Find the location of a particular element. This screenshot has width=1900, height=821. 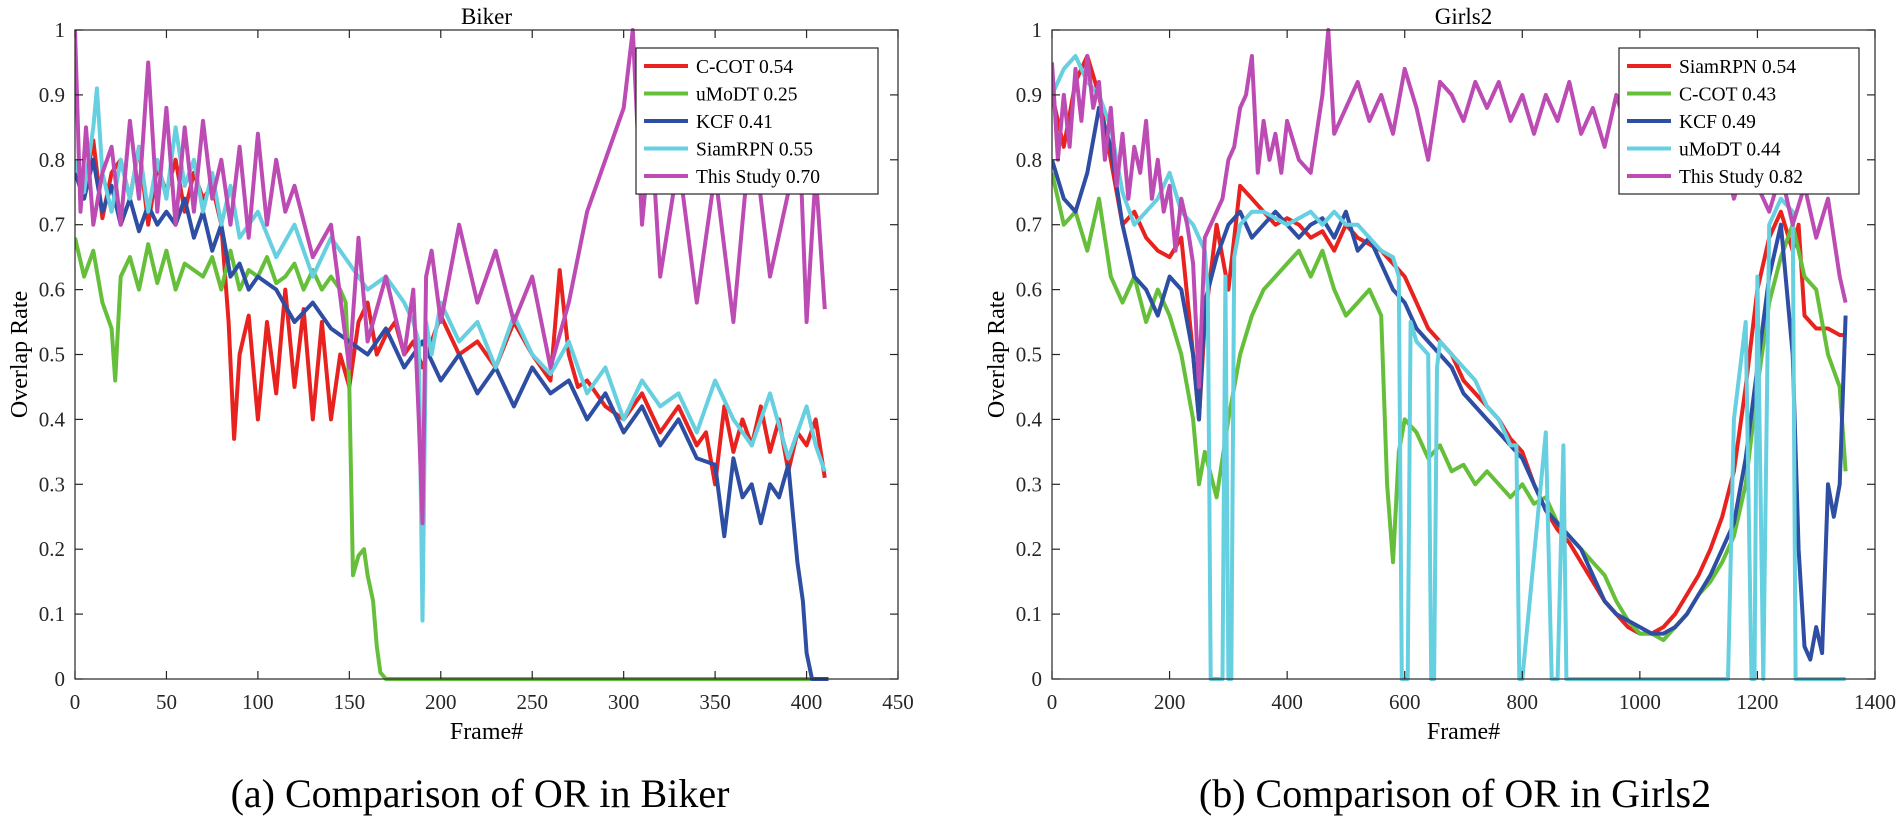

legend-label-1: uMoDT 0.25 is located at coordinates (746, 95).